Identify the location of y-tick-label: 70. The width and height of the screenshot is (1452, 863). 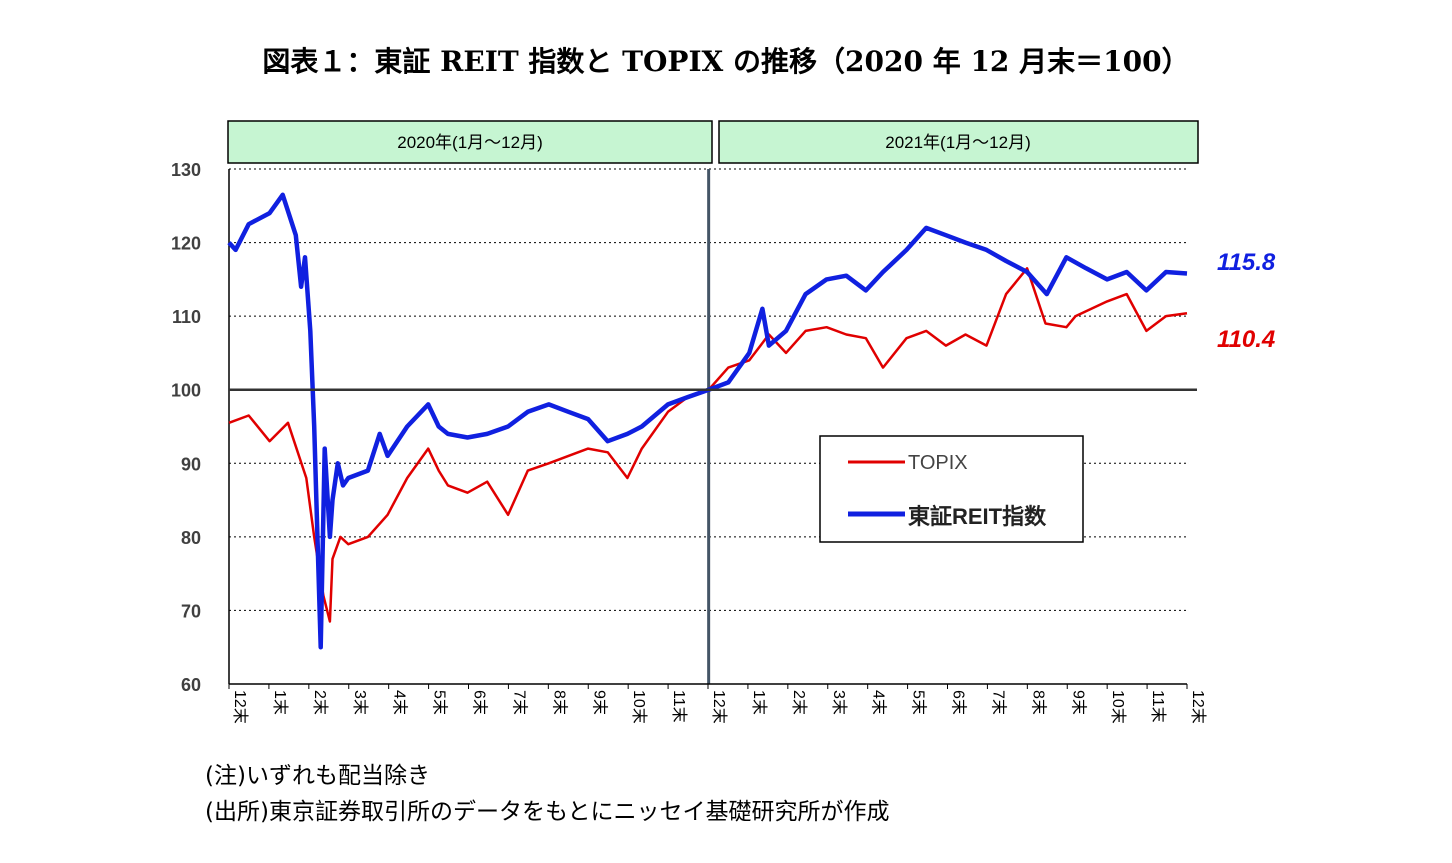
(191, 611).